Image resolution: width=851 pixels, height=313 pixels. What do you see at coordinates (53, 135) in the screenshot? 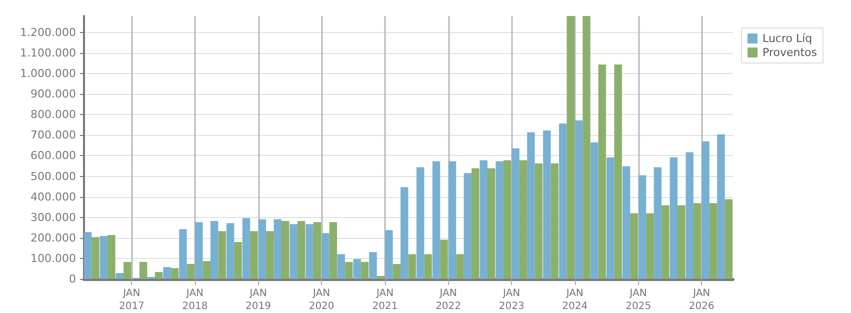
I see `y-tick-label: 700.000` at bounding box center [53, 135].